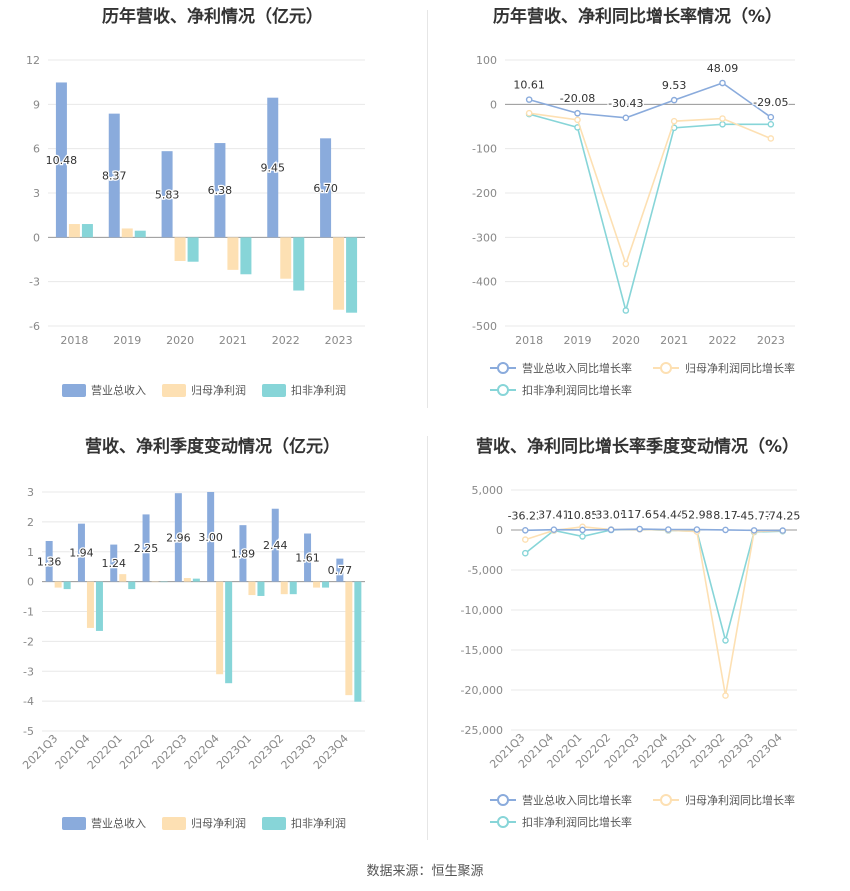 The width and height of the screenshot is (850, 891). Describe the element at coordinates (137, 752) in the screenshot. I see `x-tick-label: 2022Q2` at that location.